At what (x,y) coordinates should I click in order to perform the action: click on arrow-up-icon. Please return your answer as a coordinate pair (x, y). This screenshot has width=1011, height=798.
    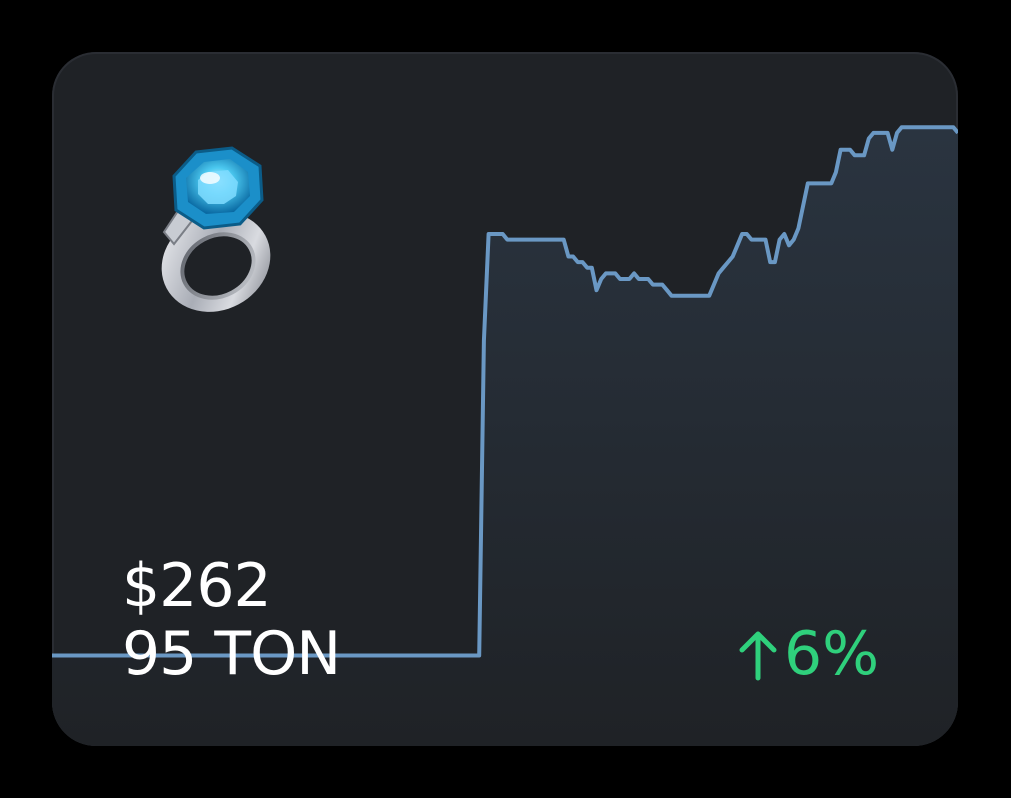
    Looking at the image, I should click on (758, 656).